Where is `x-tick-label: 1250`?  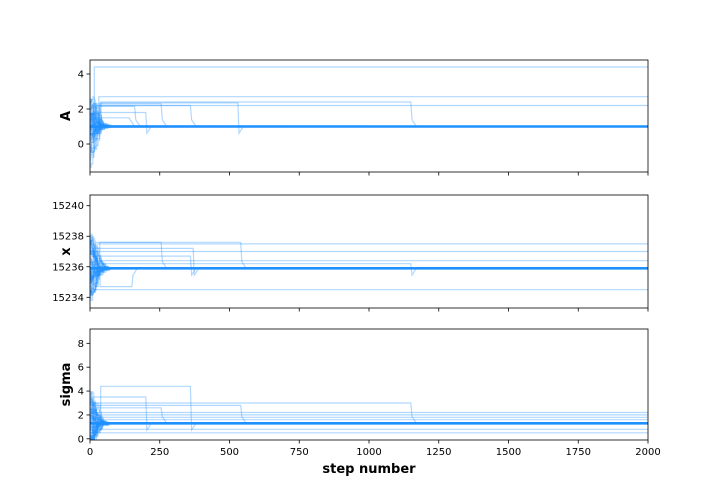 x-tick-label: 1250 is located at coordinates (438, 452).